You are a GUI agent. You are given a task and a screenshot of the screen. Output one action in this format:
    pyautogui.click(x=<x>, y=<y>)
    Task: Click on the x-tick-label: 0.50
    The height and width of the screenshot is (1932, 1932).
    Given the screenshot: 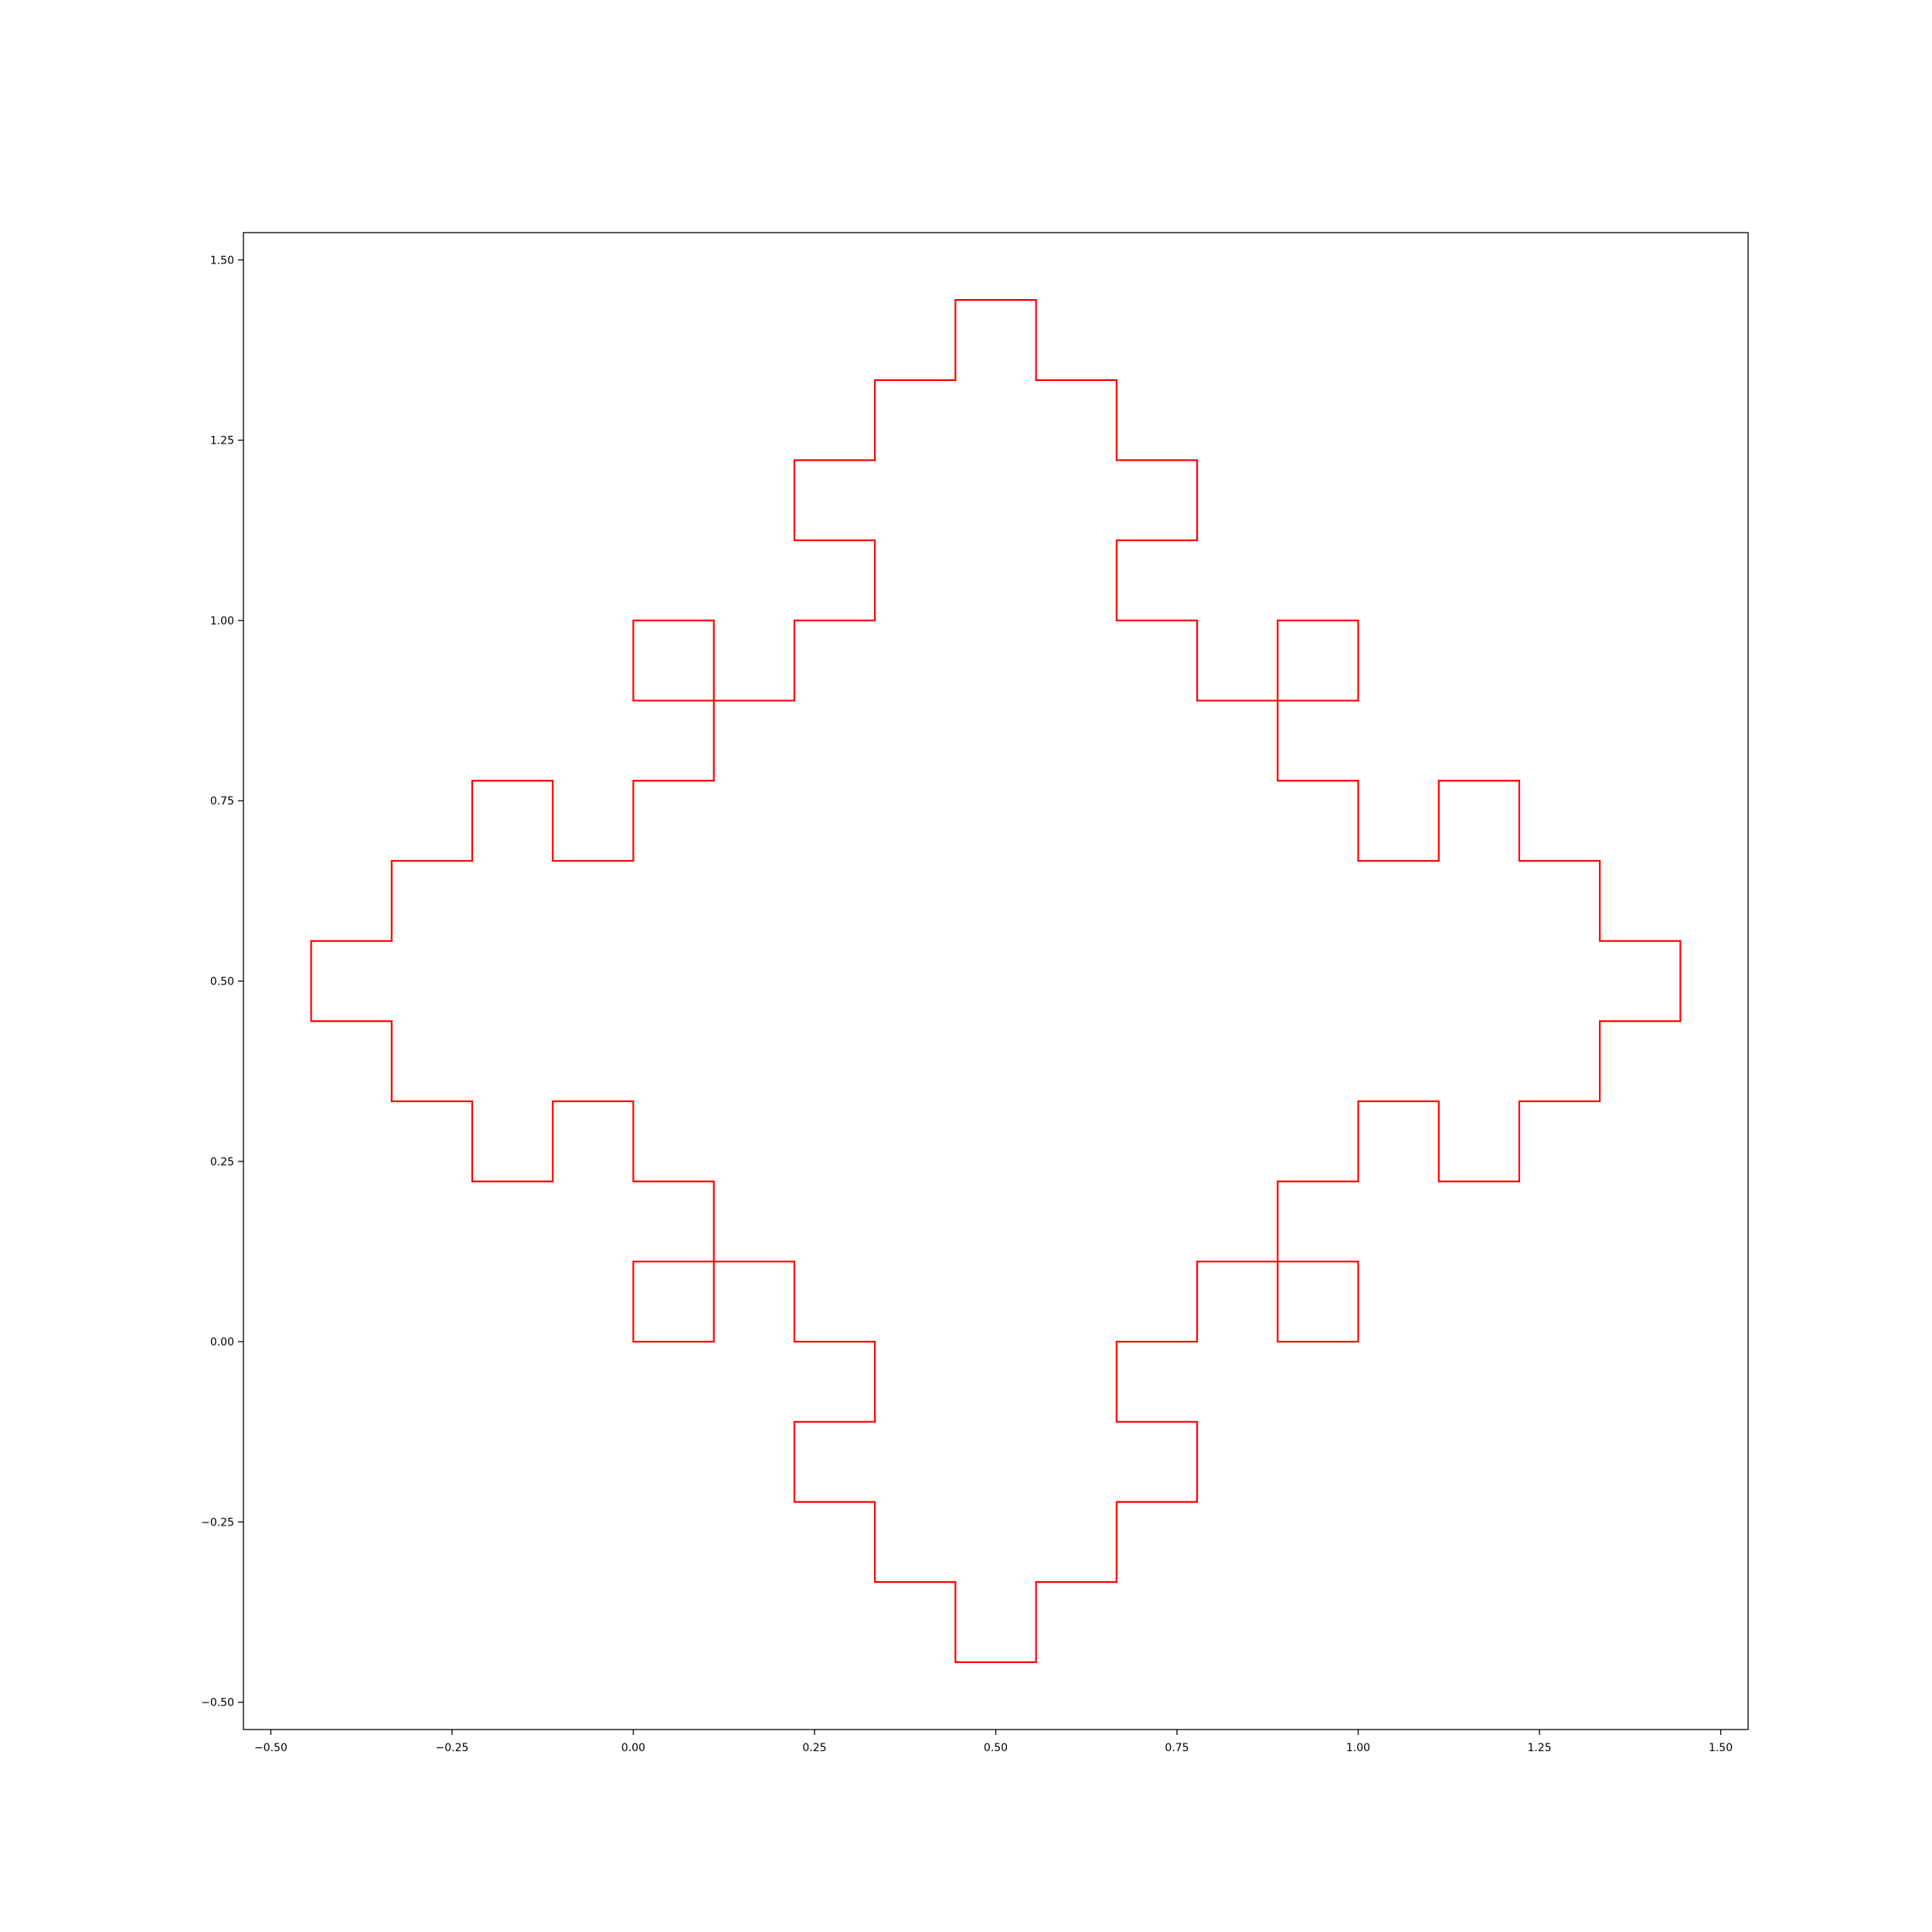 What is the action you would take?
    pyautogui.click(x=996, y=1748)
    